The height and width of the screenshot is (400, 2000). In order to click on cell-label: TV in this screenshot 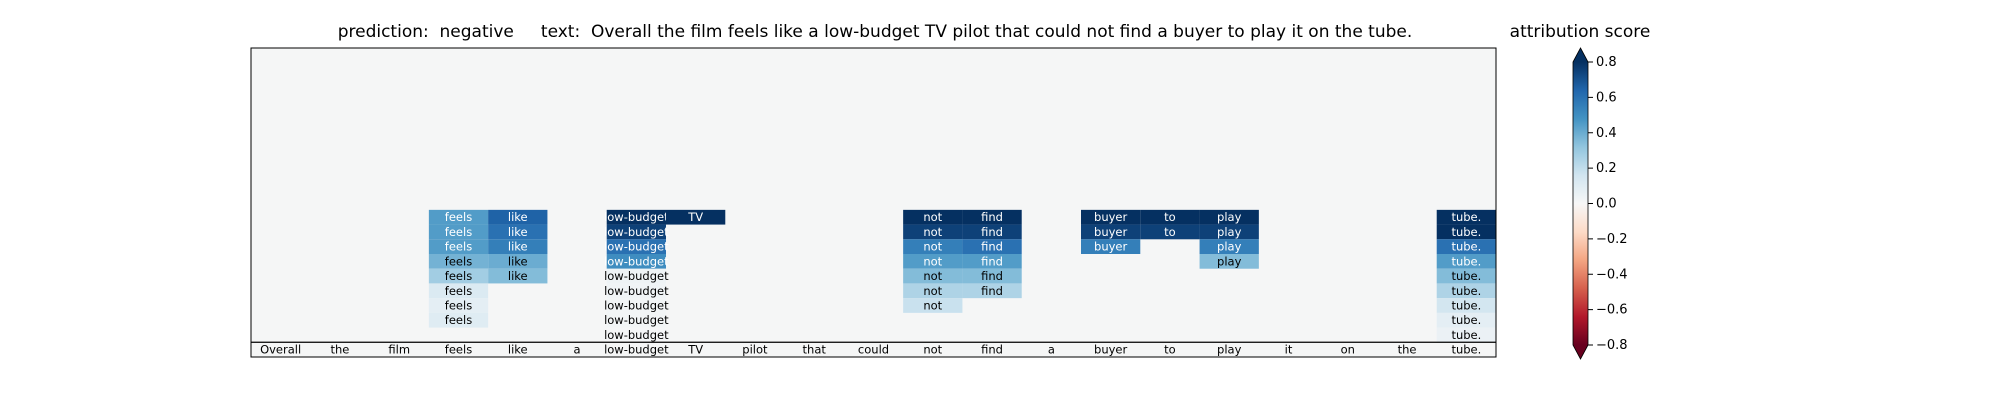, I will do `click(695, 217)`.